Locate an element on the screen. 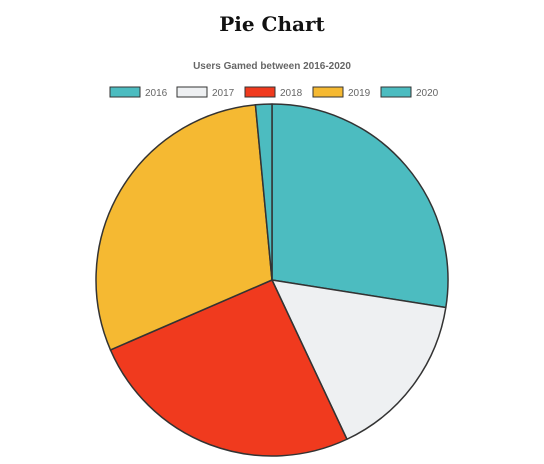  legend-label-2020: 2020 is located at coordinates (427, 93).